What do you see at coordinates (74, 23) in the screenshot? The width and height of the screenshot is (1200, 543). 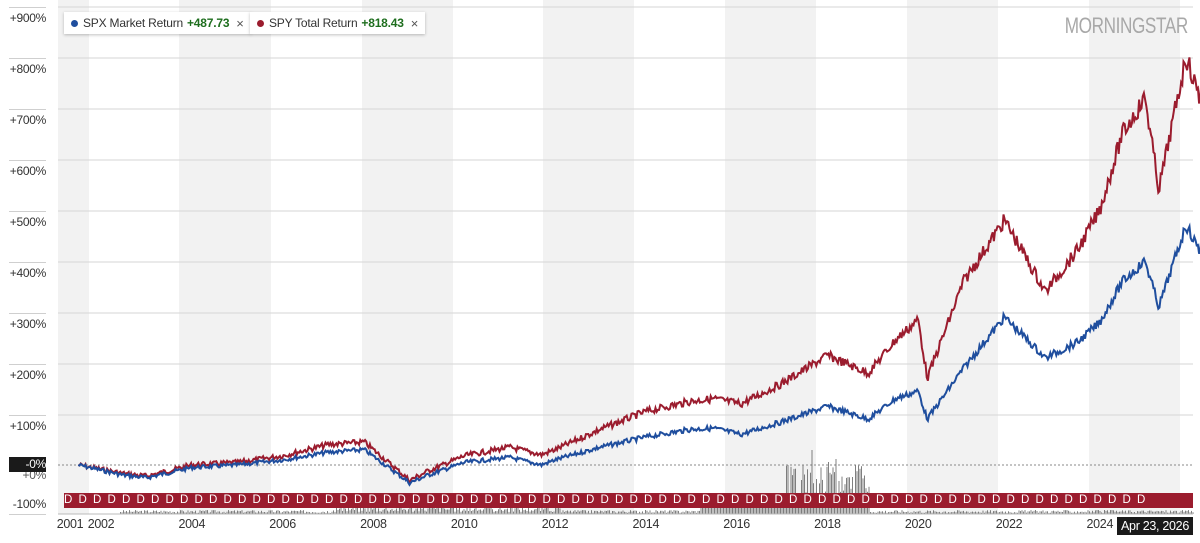 I see `spx-dot-icon` at bounding box center [74, 23].